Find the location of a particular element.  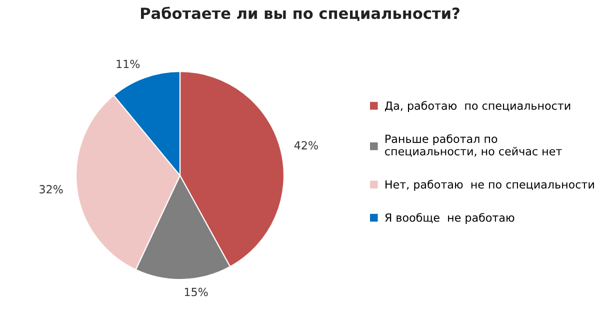

legend-label: Раньше работал по специальности, но сейчас нет is located at coordinates (473, 145).